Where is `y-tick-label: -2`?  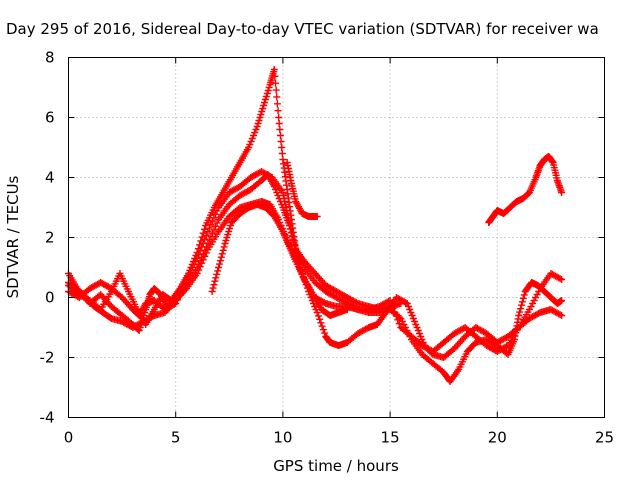 y-tick-label: -2 is located at coordinates (47, 358).